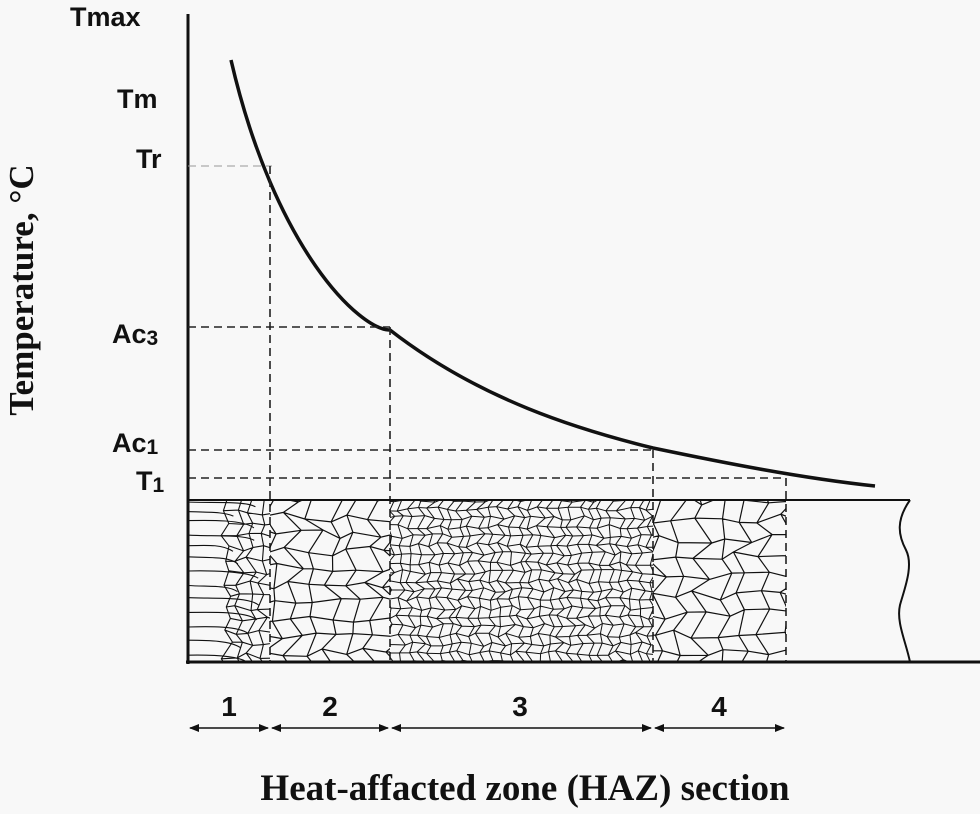 The height and width of the screenshot is (814, 980). Describe the element at coordinates (330, 706) in the screenshot. I see `zone-2-label: 2` at that location.